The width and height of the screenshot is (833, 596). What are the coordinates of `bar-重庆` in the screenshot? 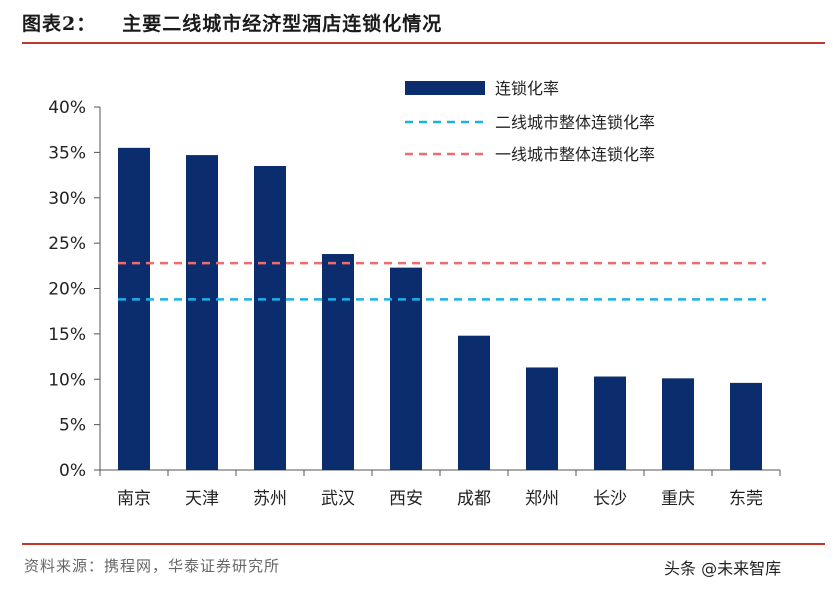 It's located at (678, 424).